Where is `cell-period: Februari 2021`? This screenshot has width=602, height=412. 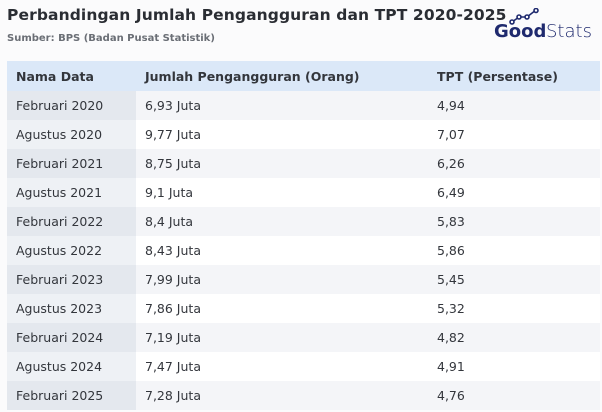
cell-period: Februari 2021 is located at coordinates (71, 163).